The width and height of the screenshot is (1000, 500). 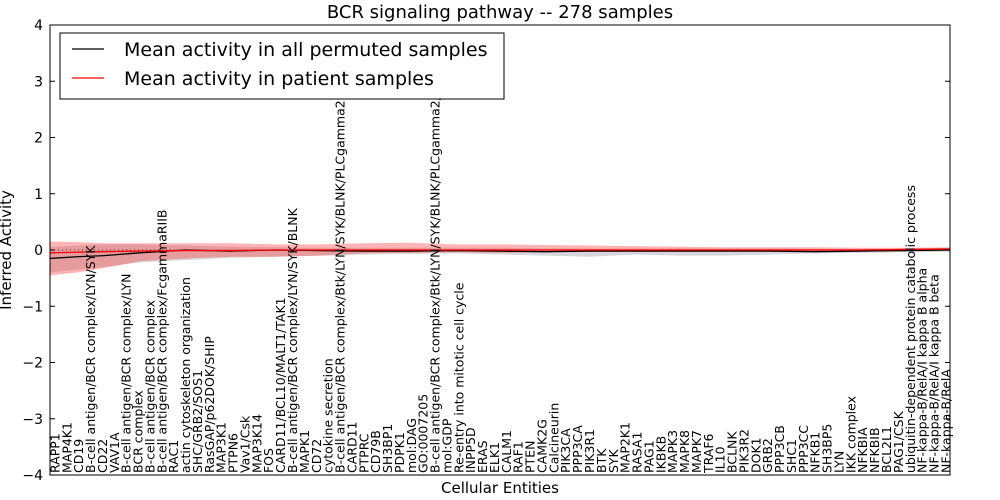 I want to click on x-tick-label: B-cell antigen/BCR complex/LYN, so click(x=126, y=374).